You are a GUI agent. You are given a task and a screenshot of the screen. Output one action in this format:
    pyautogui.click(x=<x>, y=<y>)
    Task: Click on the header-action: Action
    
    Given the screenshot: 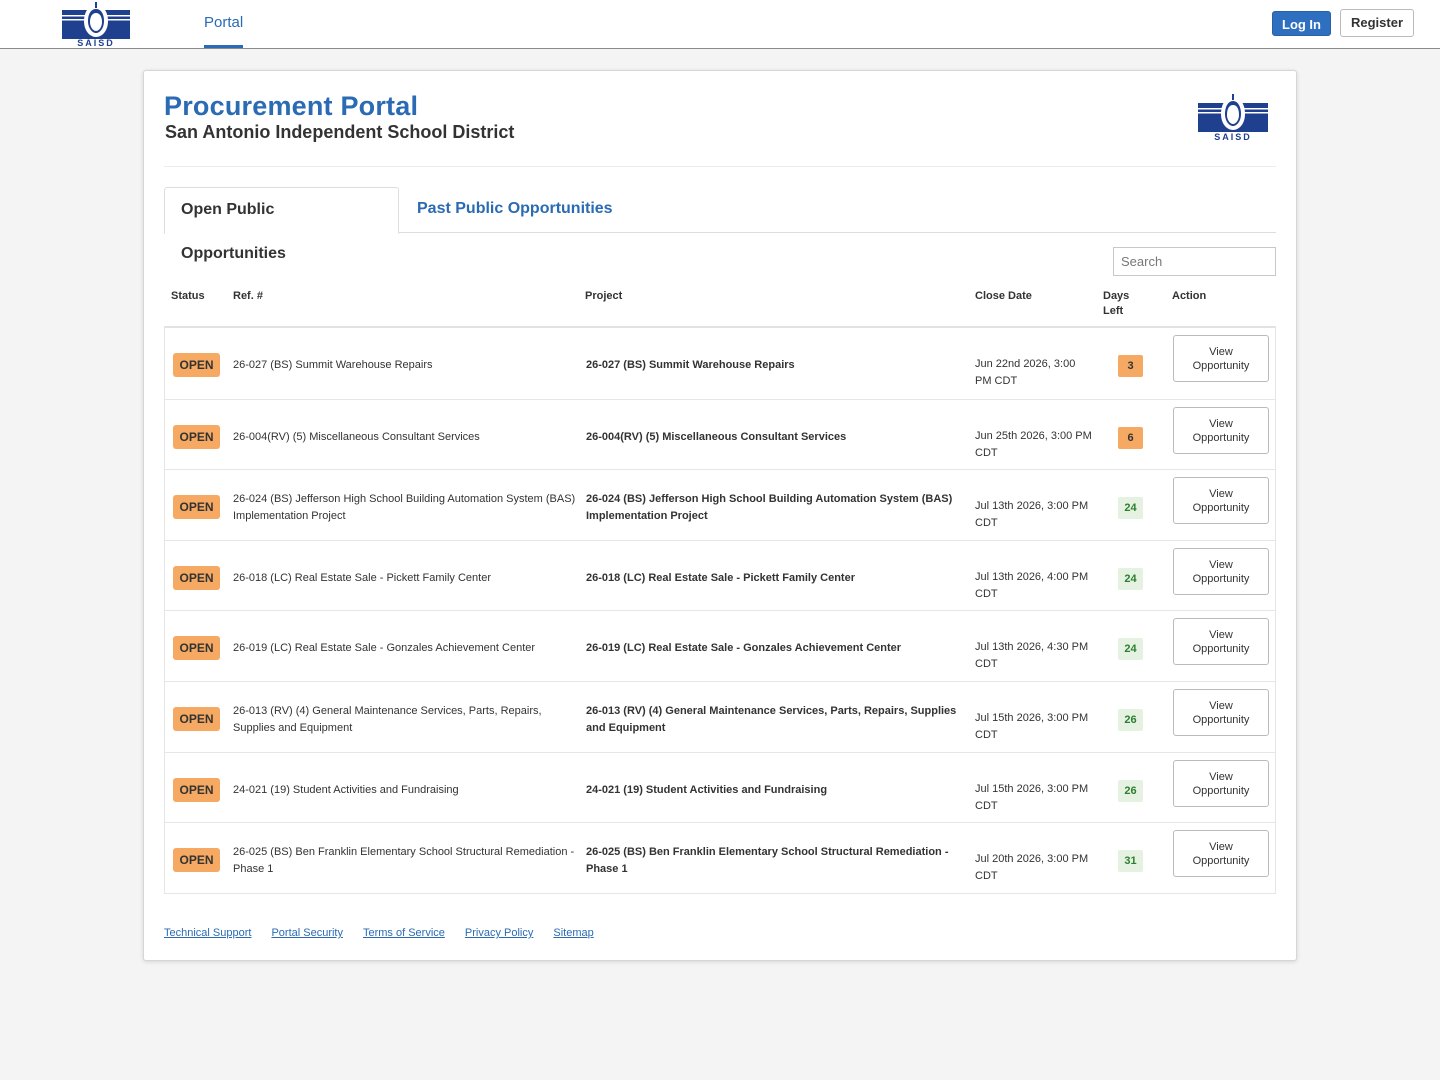 What is the action you would take?
    pyautogui.click(x=1189, y=296)
    